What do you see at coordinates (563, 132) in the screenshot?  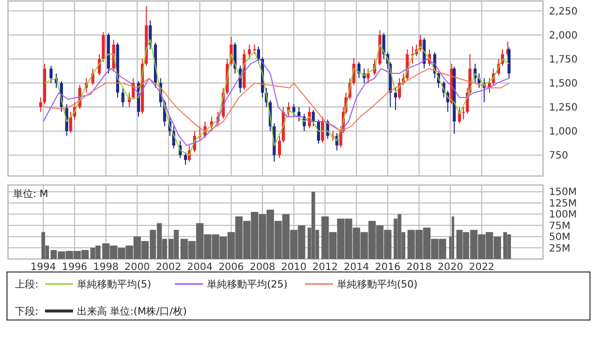 I see `y-tick-label: 1,000` at bounding box center [563, 132].